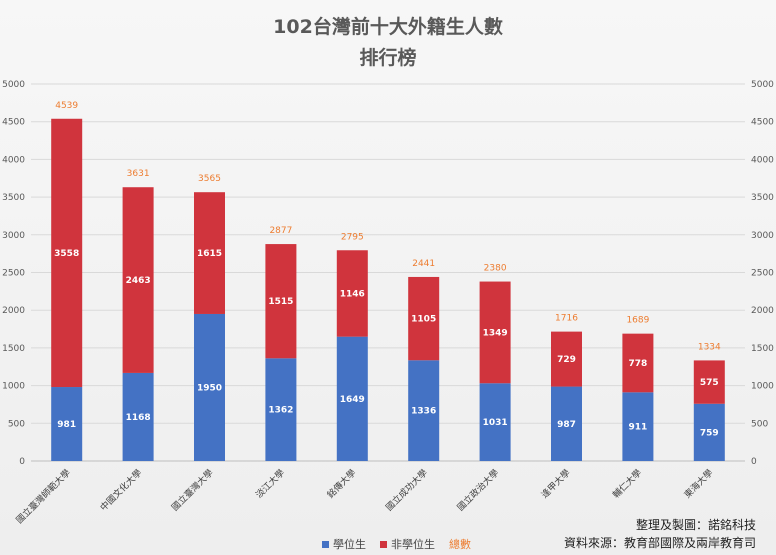 Image resolution: width=776 pixels, height=555 pixels. What do you see at coordinates (138, 174) in the screenshot?
I see `data-label-total: 3631` at bounding box center [138, 174].